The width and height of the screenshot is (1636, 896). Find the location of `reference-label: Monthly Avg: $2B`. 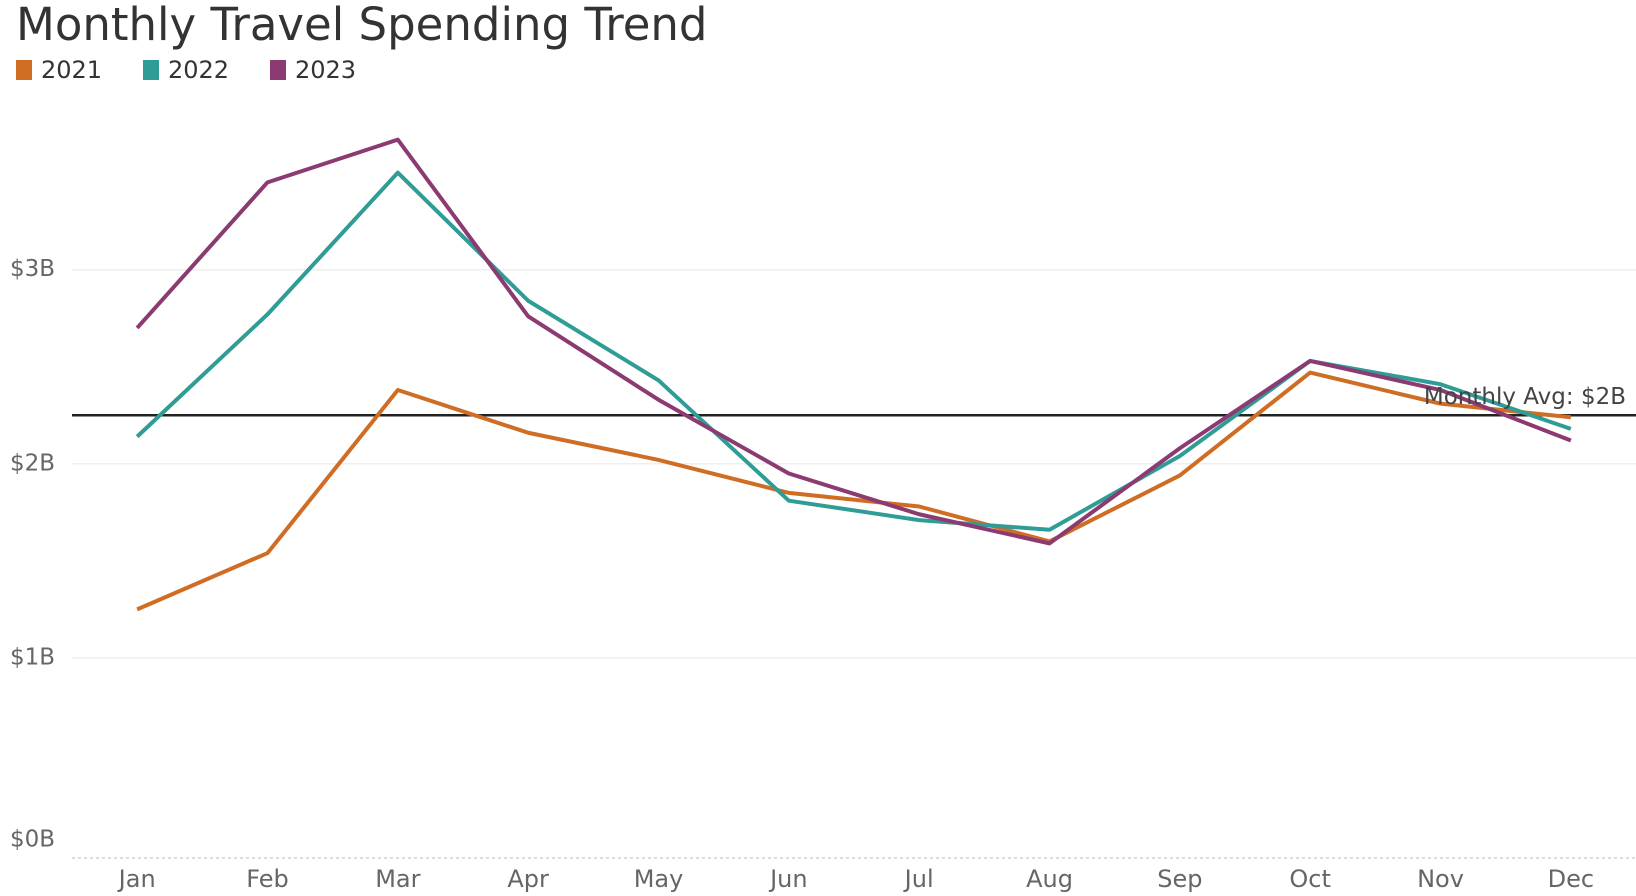

reference-label: Monthly Avg: $2B is located at coordinates (1525, 397).